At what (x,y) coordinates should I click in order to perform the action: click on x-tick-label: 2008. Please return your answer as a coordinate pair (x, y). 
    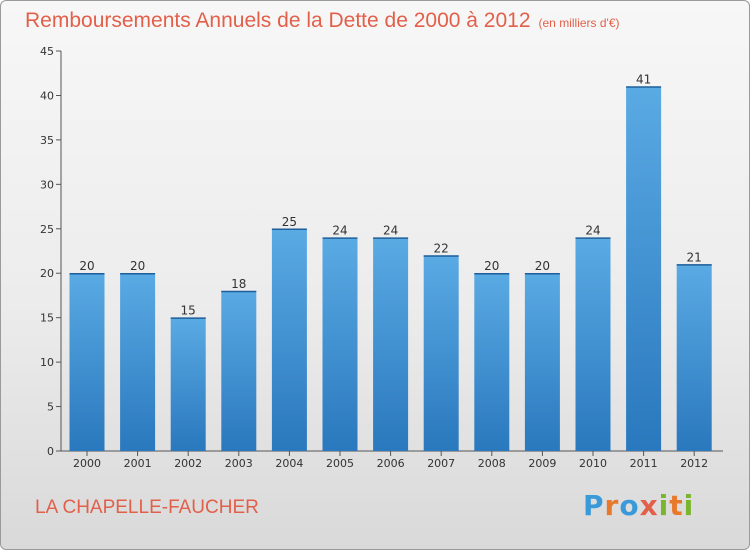
    Looking at the image, I should click on (492, 463).